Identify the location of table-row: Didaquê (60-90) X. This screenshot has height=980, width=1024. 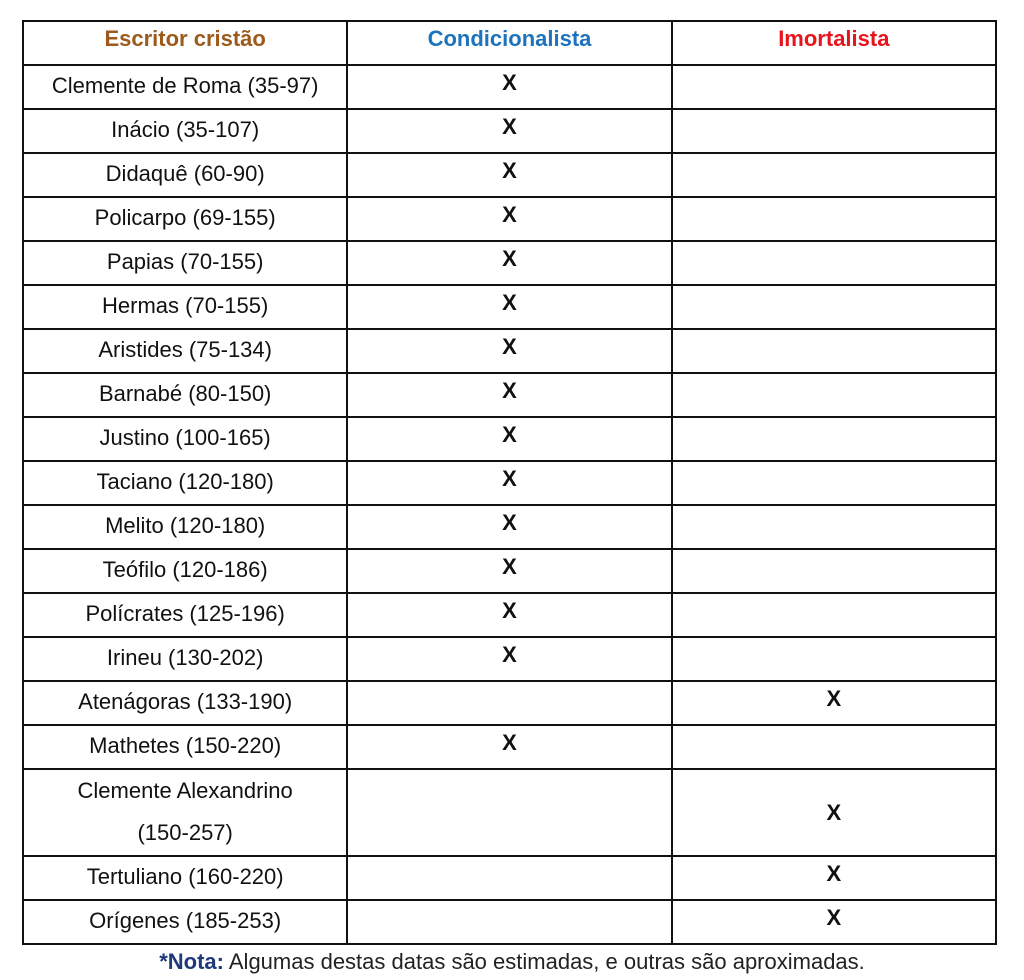
(509, 175).